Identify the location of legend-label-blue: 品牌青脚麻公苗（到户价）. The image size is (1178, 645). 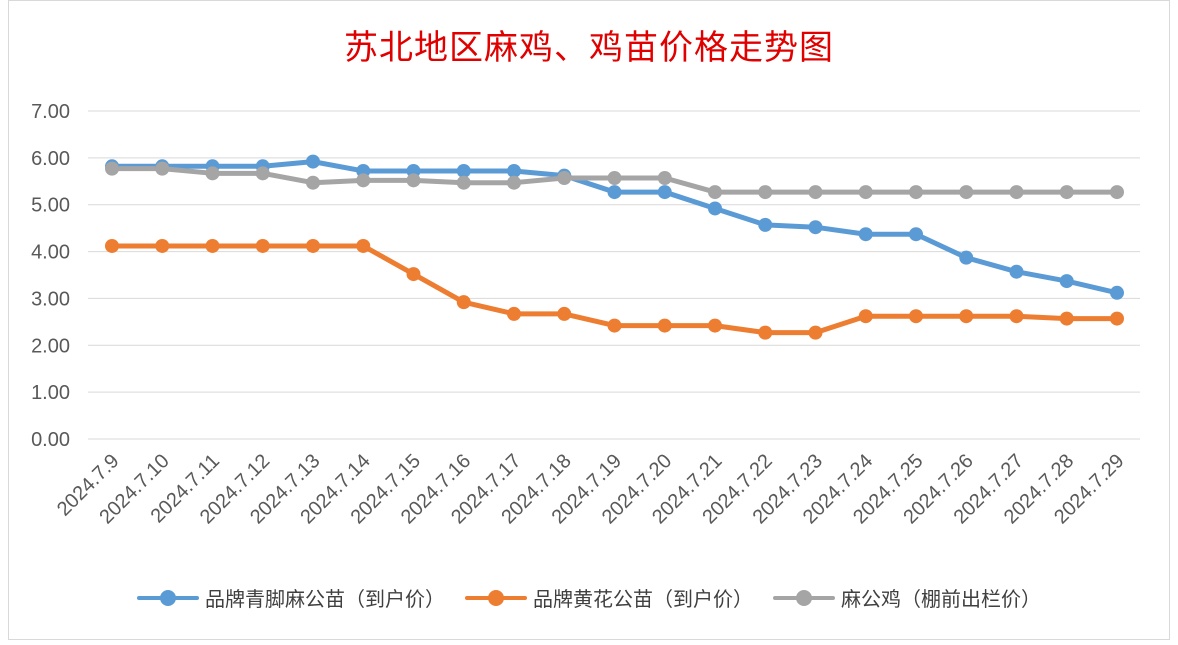
(325, 599).